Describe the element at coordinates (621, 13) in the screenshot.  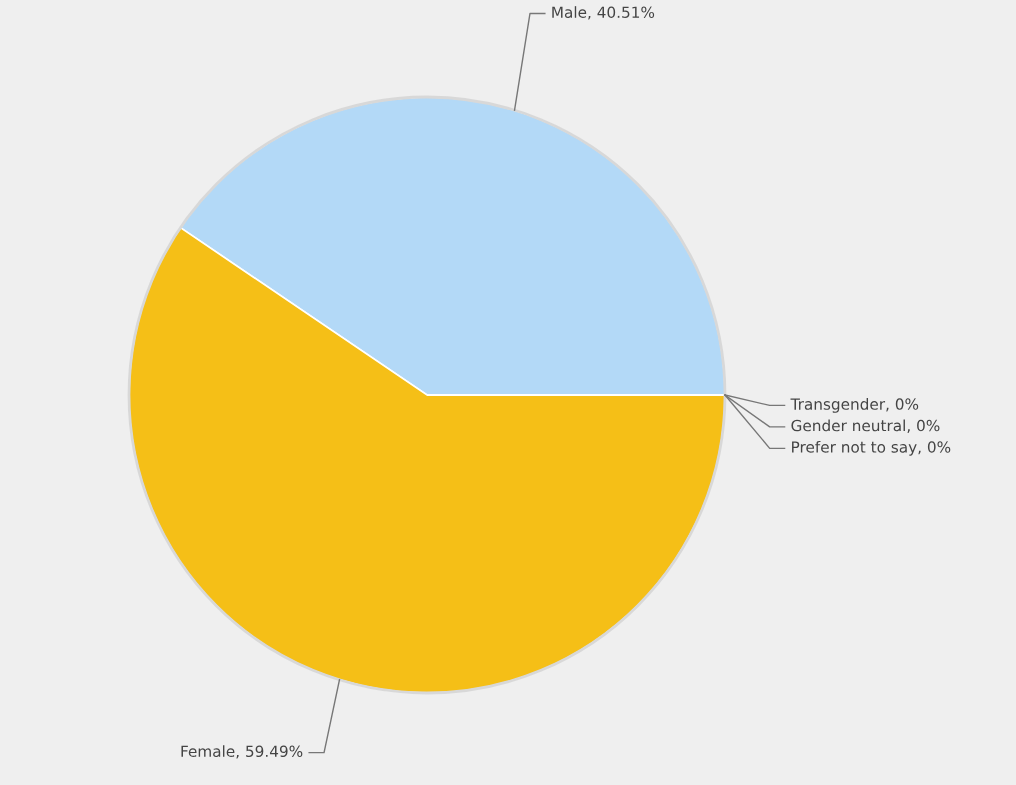
I see `data-label: , 40.51%` at that location.